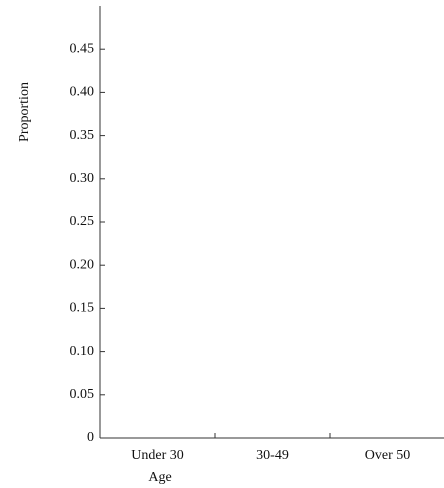 The width and height of the screenshot is (444, 488). Describe the element at coordinates (82, 394) in the screenshot. I see `y-tick-label: 0.05` at that location.